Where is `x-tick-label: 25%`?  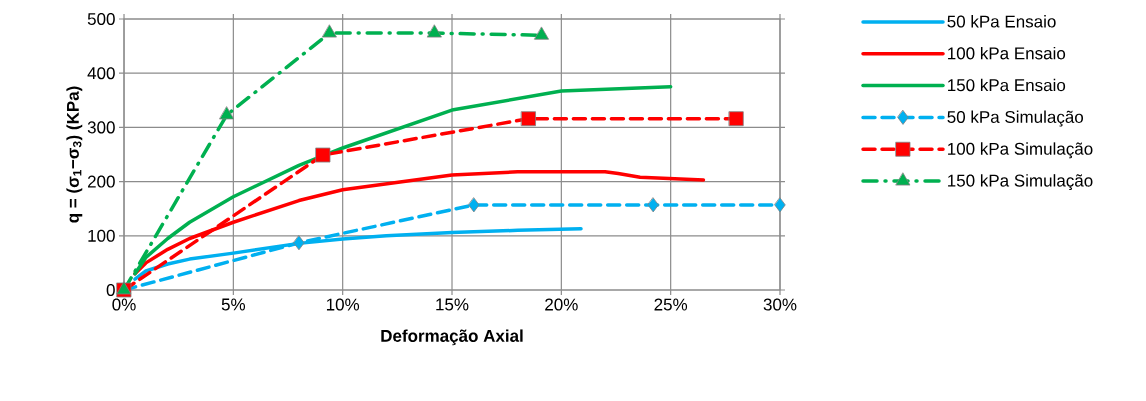 x-tick-label: 25% is located at coordinates (671, 304).